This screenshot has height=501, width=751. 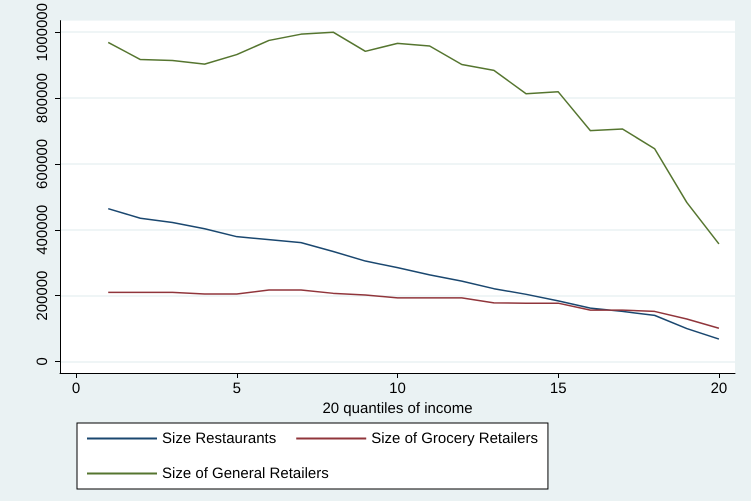 What do you see at coordinates (558, 388) in the screenshot?
I see `x-tick-label: 15` at bounding box center [558, 388].